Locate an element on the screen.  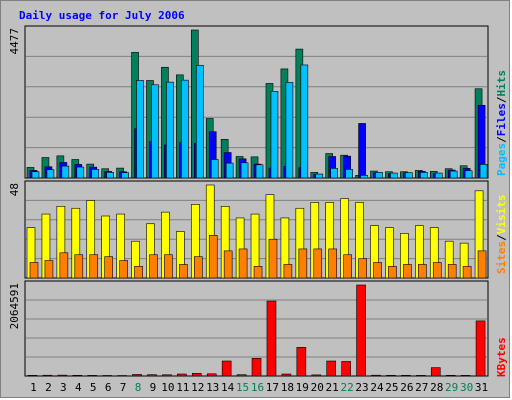
x-tick-label: 31 is located at coordinates (481, 387).